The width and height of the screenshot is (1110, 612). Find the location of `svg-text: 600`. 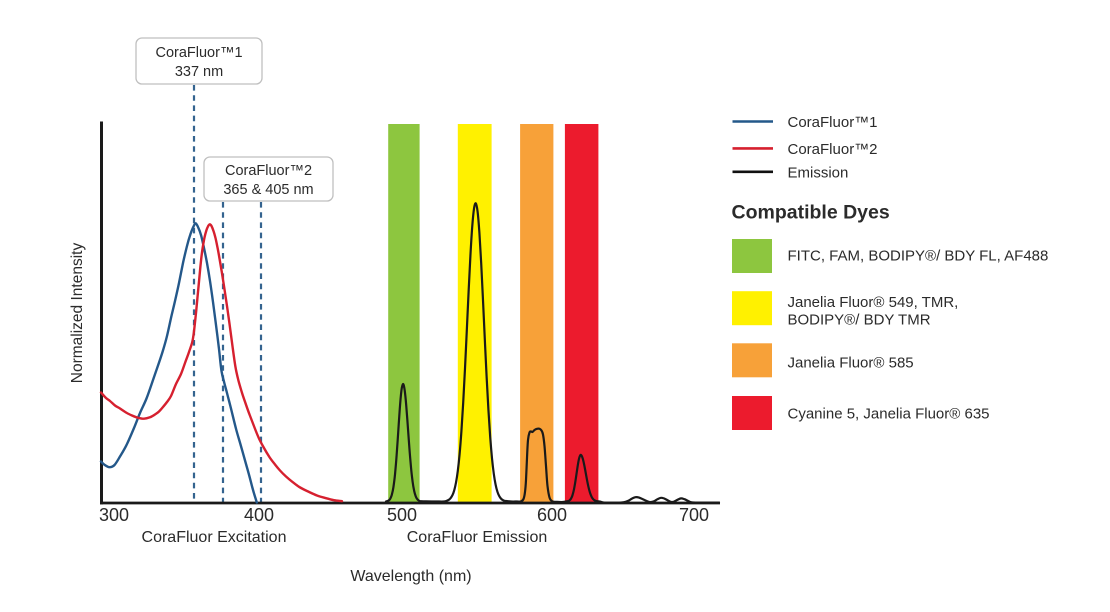

svg-text: 600 is located at coordinates (552, 515).